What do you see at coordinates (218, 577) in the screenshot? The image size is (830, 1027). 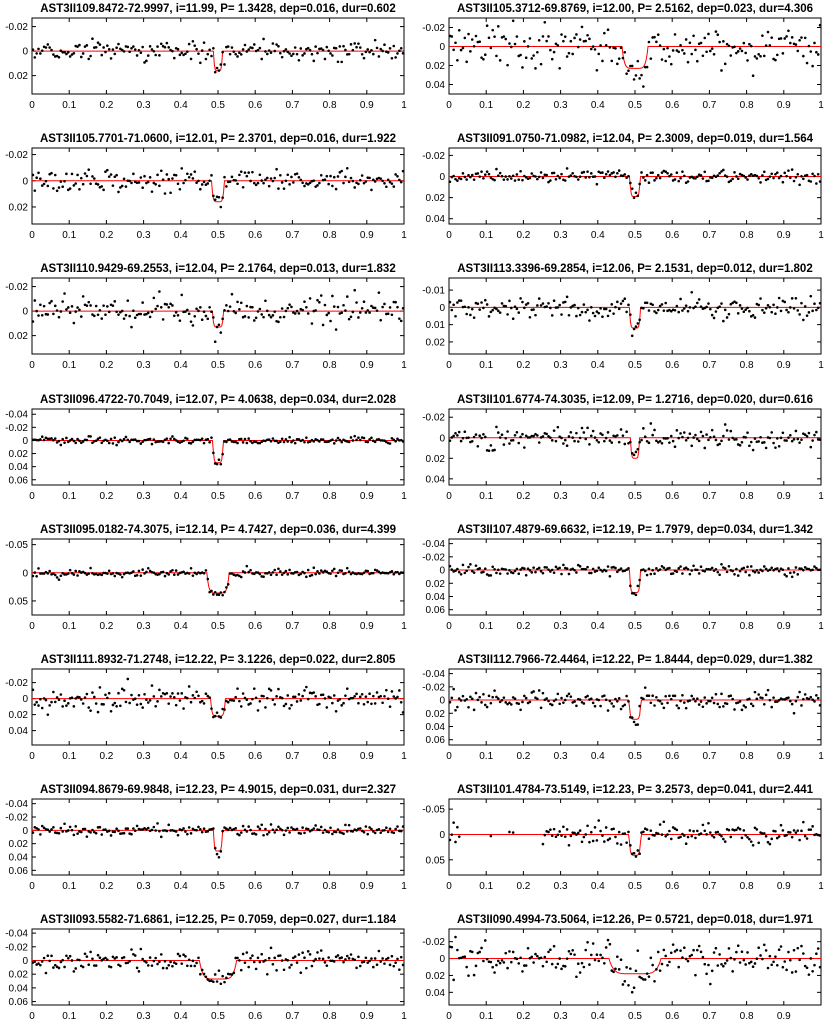 I see `plot-frame` at bounding box center [218, 577].